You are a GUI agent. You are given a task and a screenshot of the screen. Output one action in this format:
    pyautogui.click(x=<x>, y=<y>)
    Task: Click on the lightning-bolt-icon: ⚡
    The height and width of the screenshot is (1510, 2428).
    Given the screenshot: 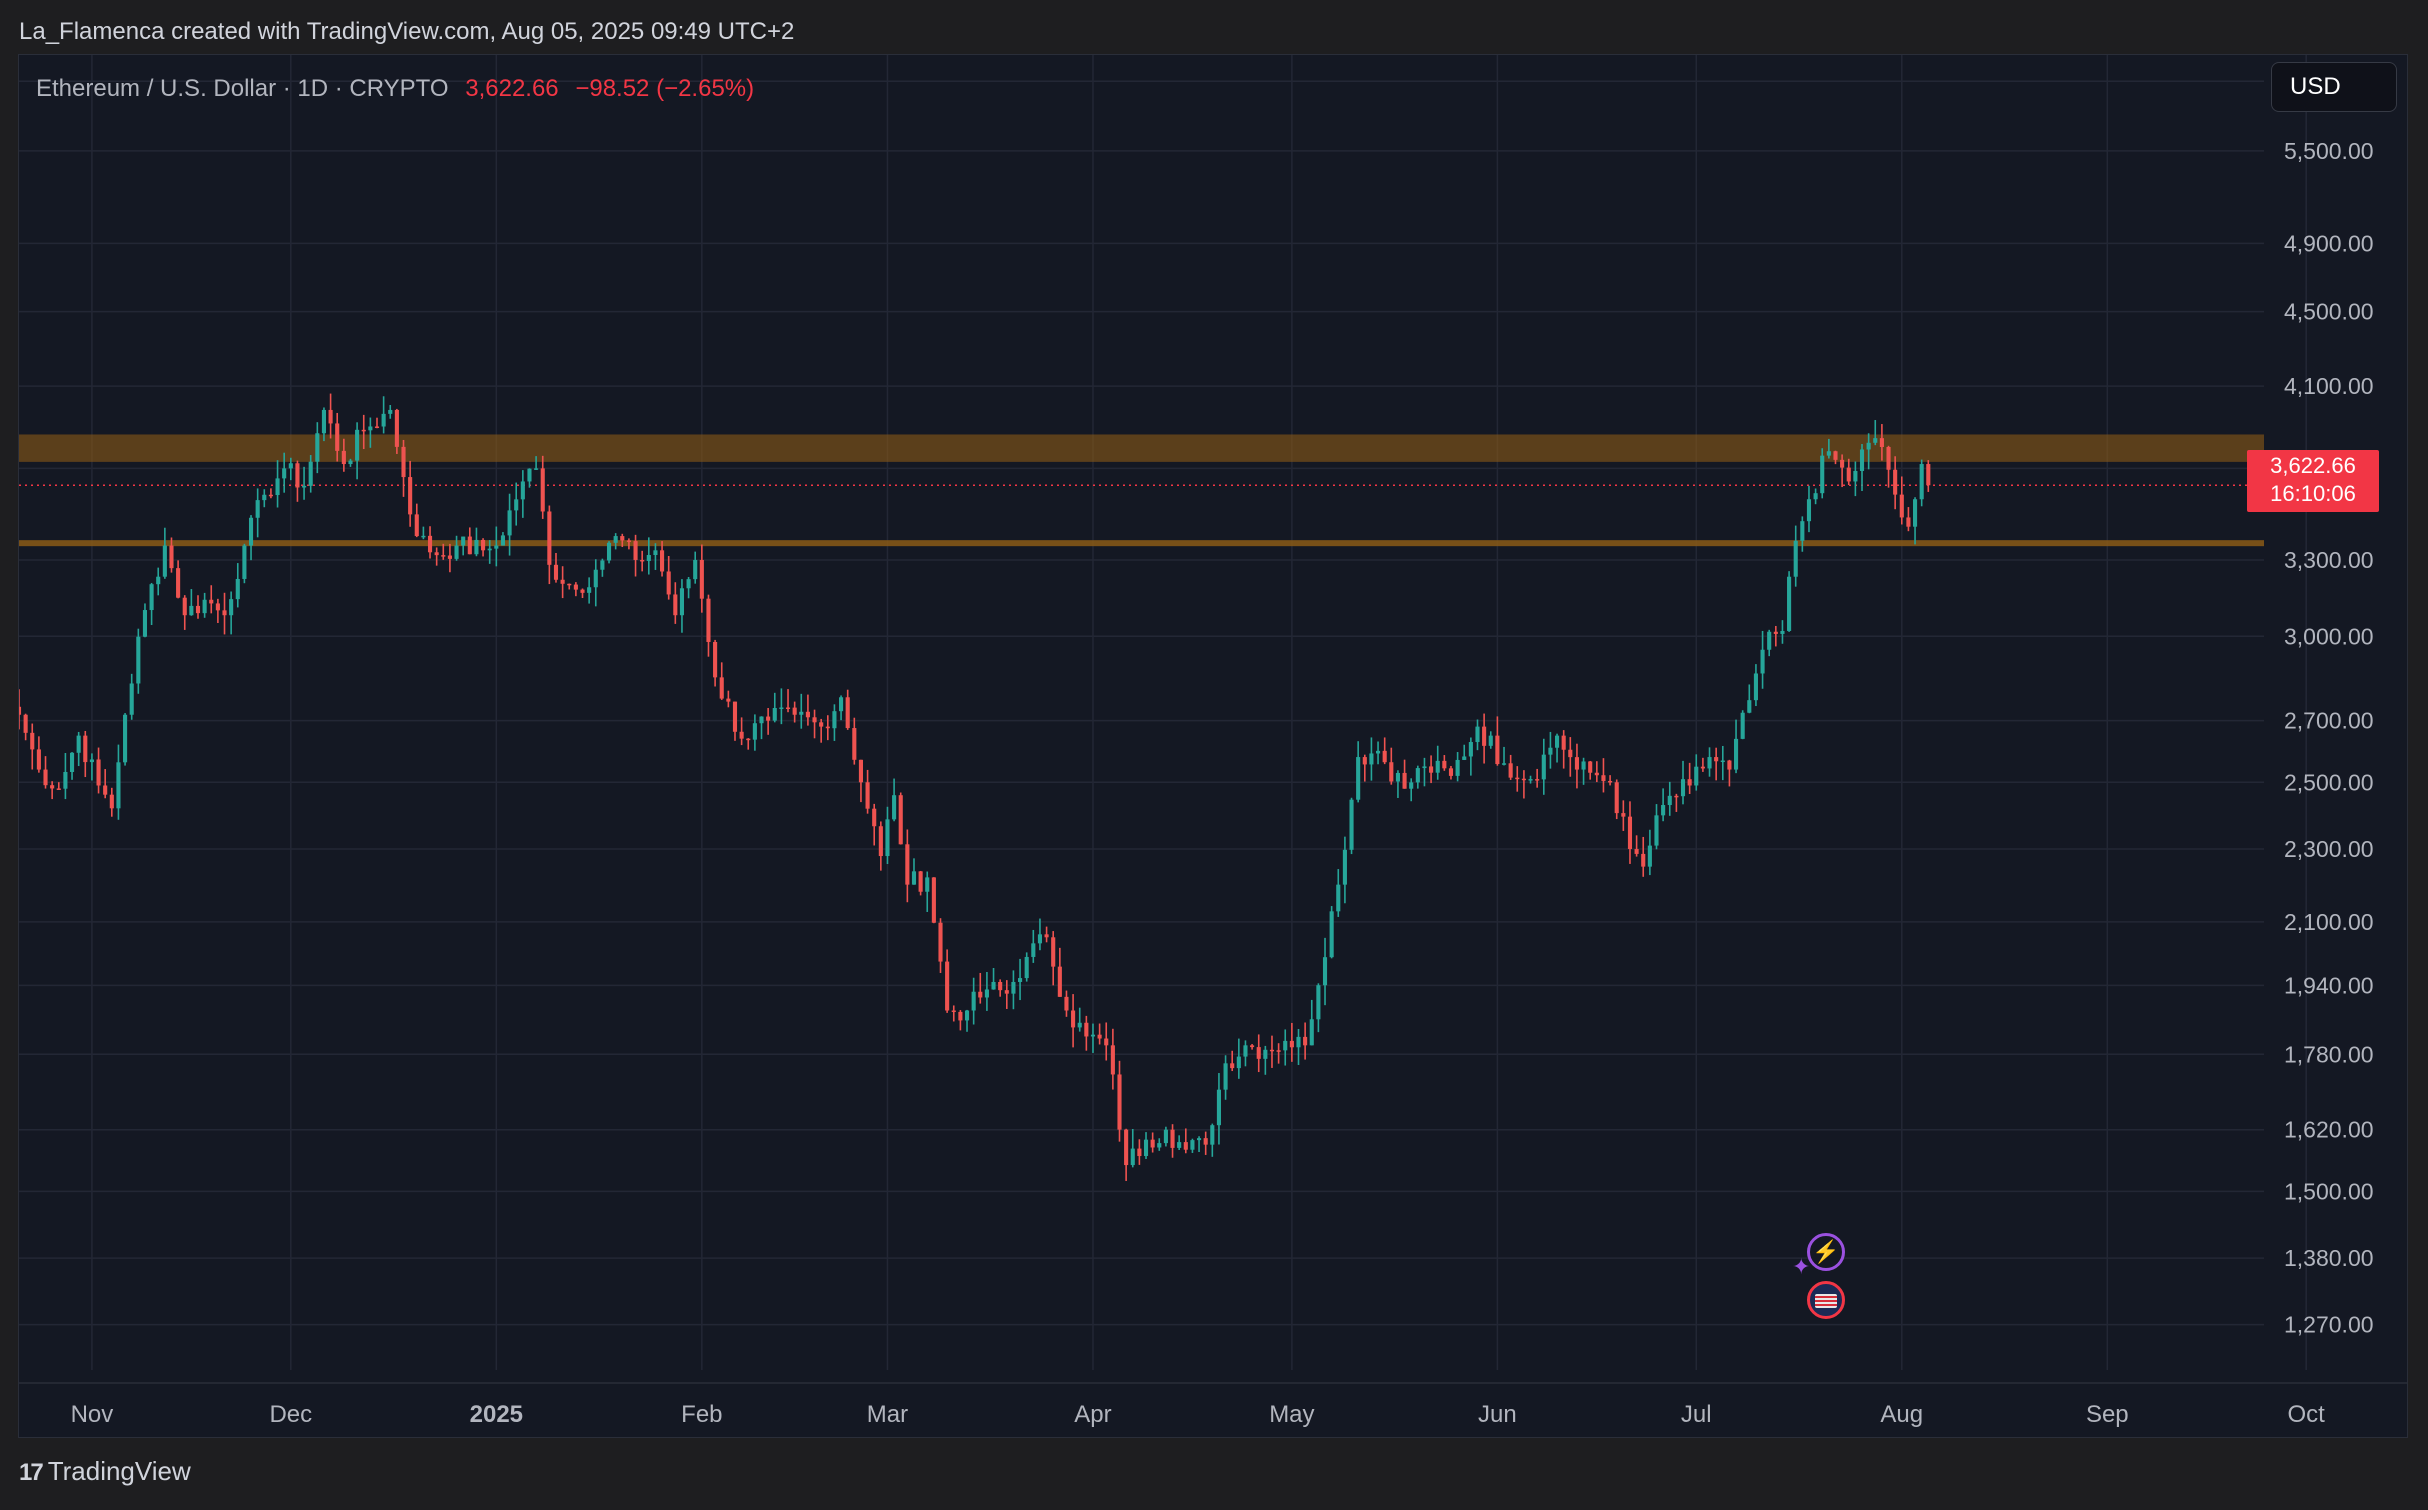 What is the action you would take?
    pyautogui.click(x=1826, y=1252)
    